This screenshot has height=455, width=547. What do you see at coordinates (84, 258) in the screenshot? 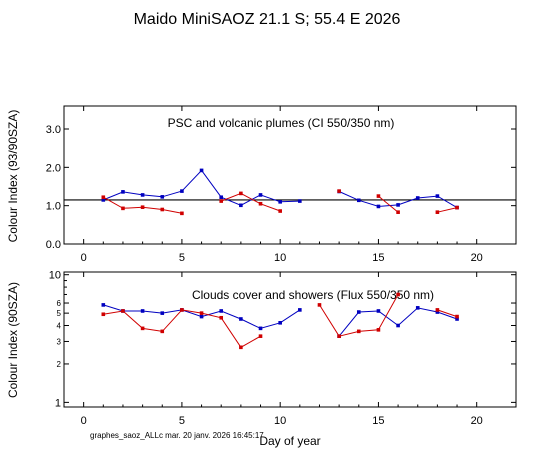
I see `psc-x-tick-label: 0` at bounding box center [84, 258].